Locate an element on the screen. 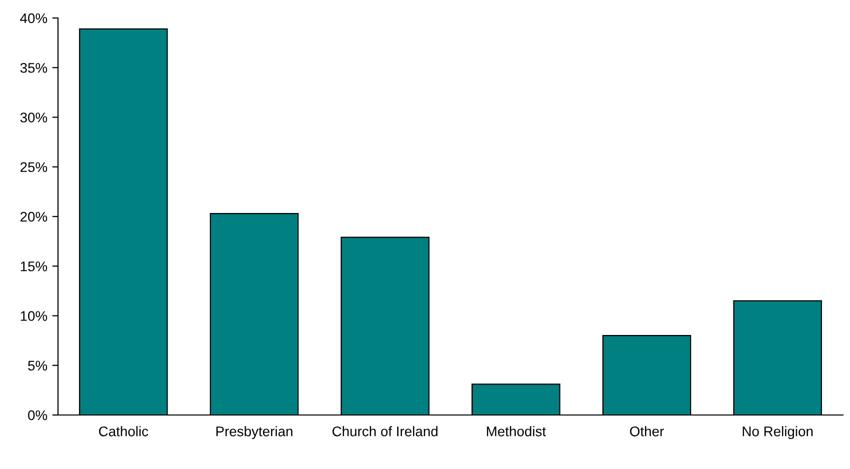 This screenshot has width=850, height=469. x-tick-label: No Religion is located at coordinates (777, 433).